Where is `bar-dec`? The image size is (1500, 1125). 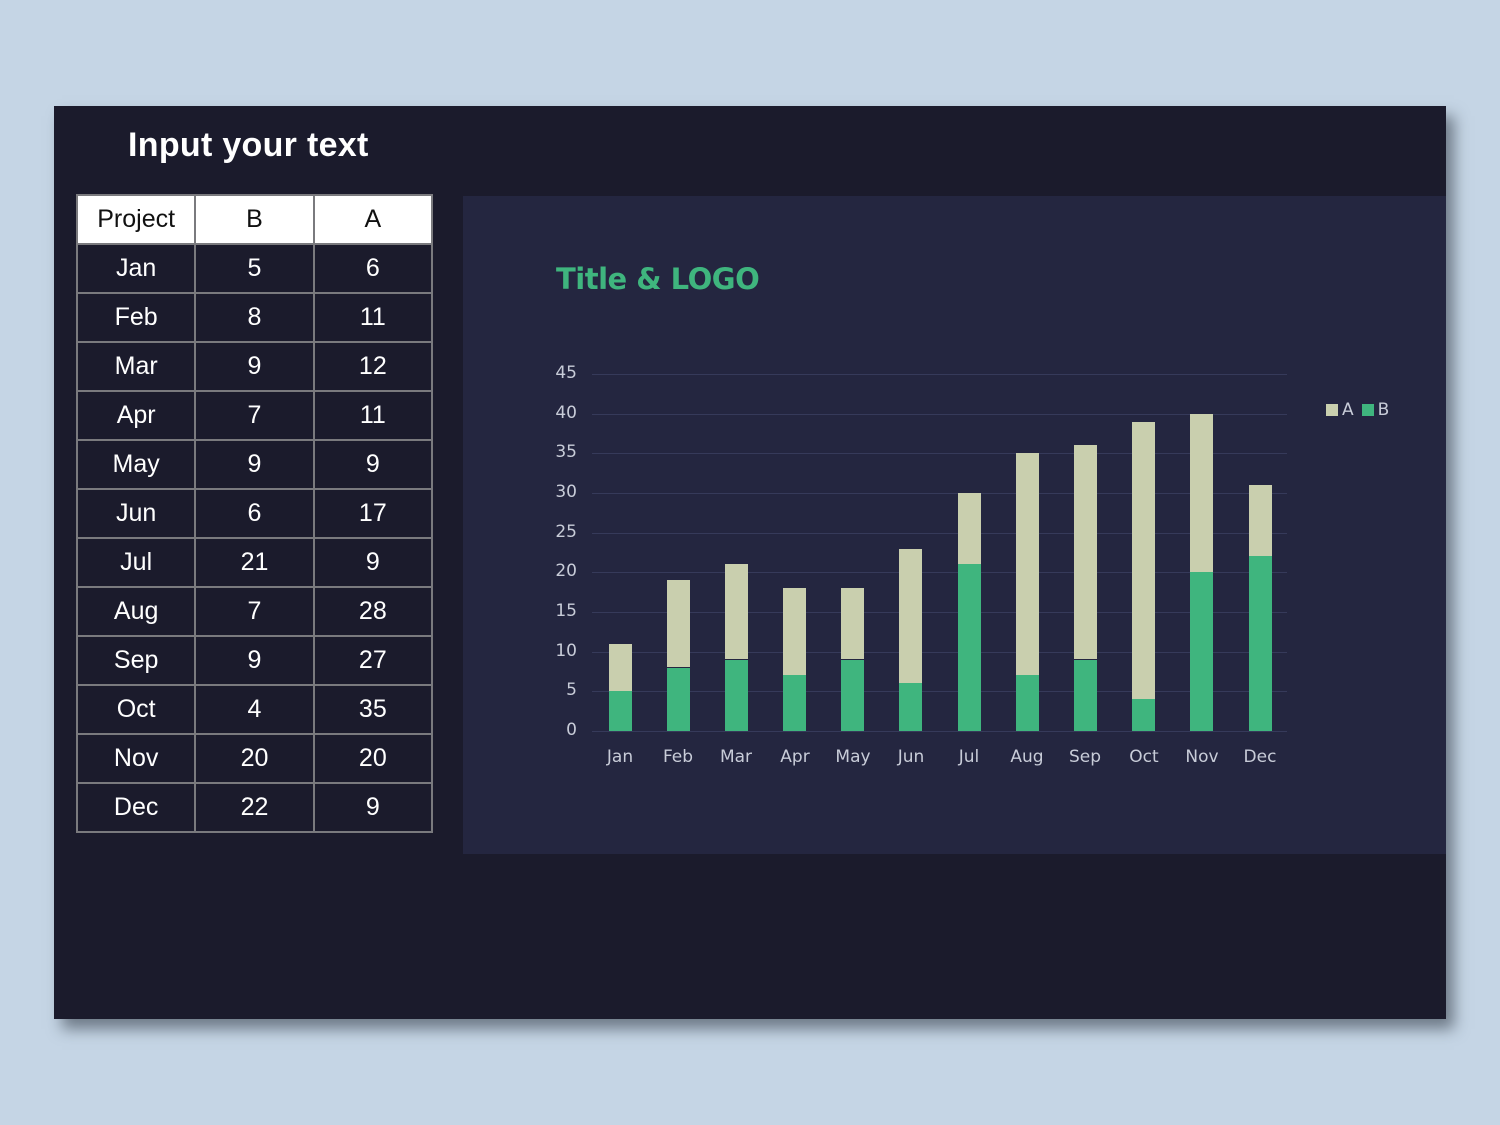 bar-dec is located at coordinates (1260, 608).